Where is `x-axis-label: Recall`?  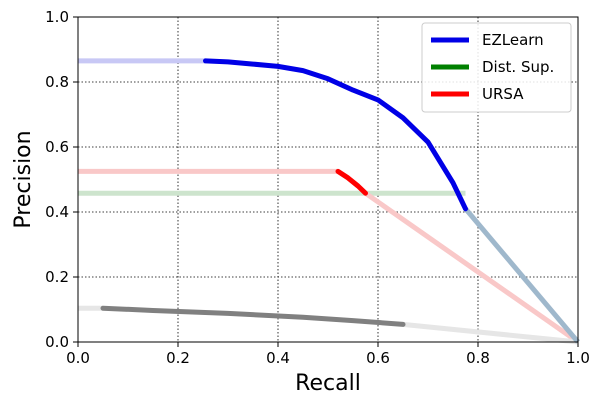
x-axis-label: Recall is located at coordinates (328, 382).